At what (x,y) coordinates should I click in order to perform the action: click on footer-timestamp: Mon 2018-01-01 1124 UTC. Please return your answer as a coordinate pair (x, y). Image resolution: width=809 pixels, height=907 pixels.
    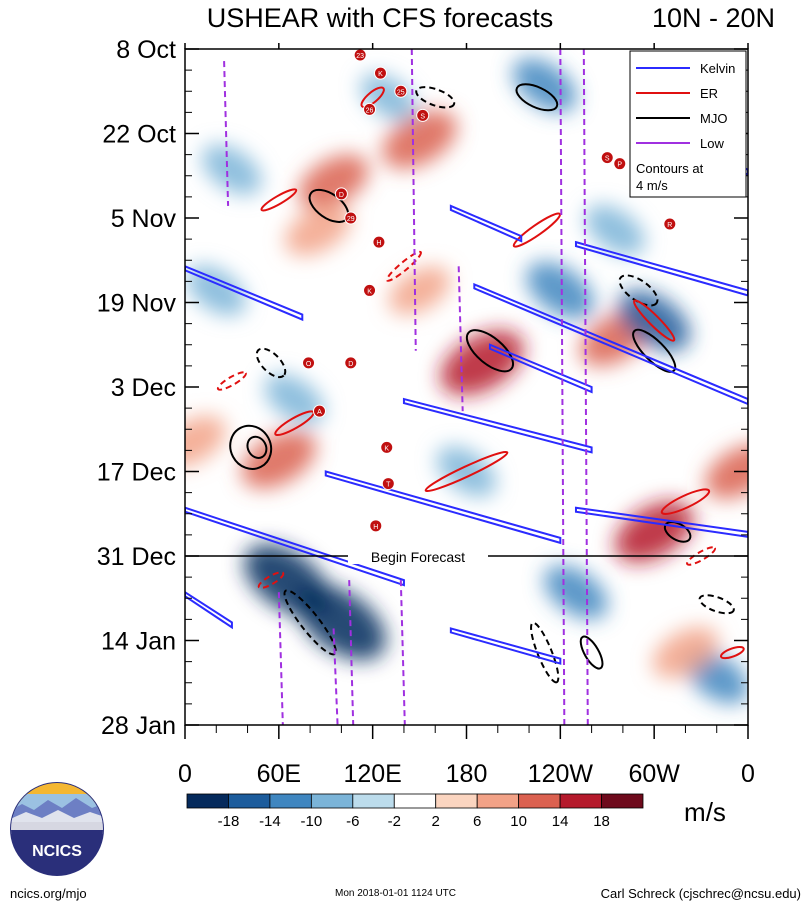
    Looking at the image, I should click on (395, 893).